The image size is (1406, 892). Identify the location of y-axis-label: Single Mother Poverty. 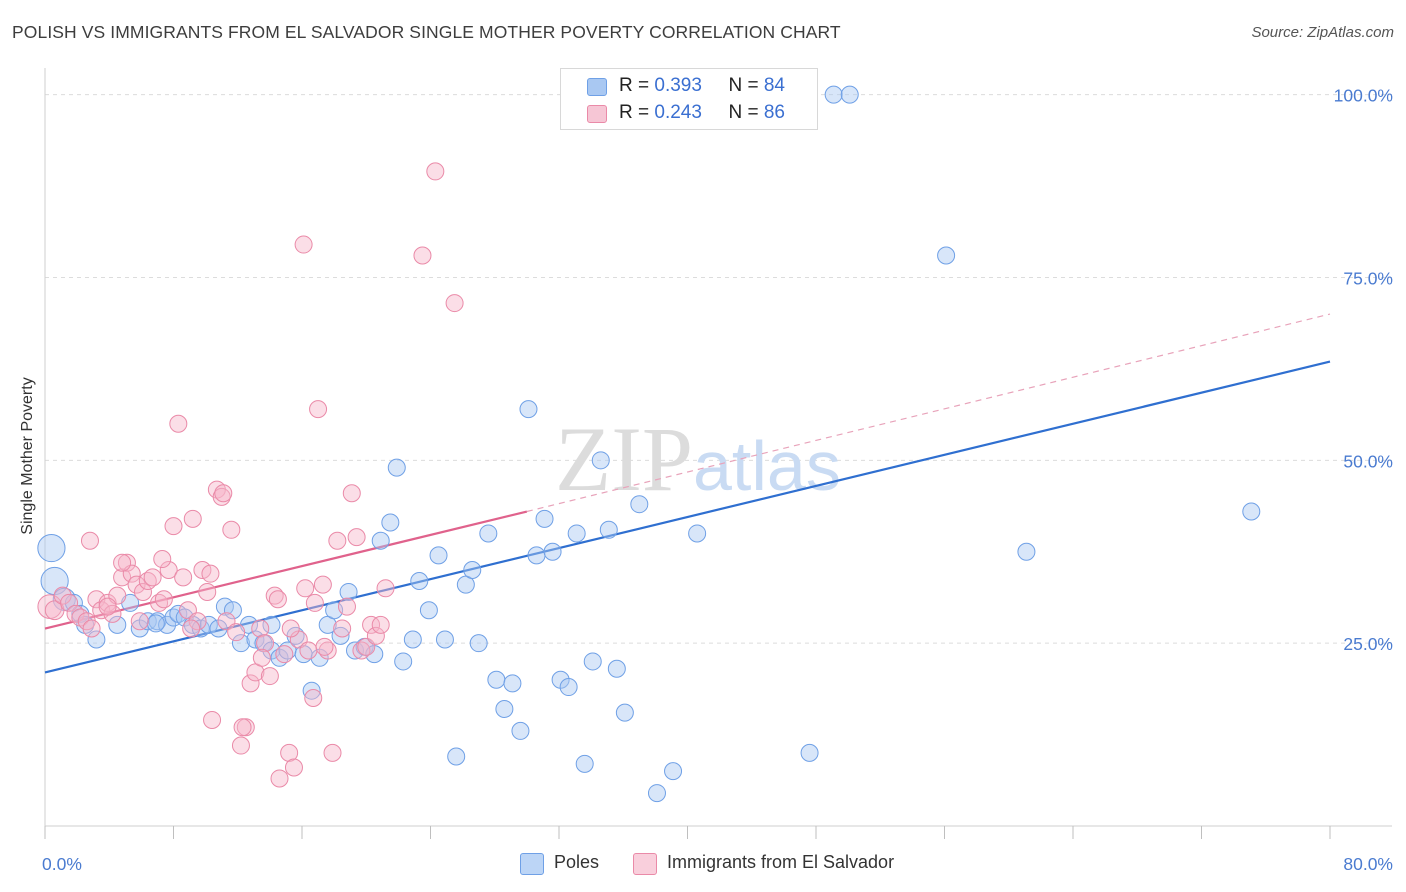
(27, 455).